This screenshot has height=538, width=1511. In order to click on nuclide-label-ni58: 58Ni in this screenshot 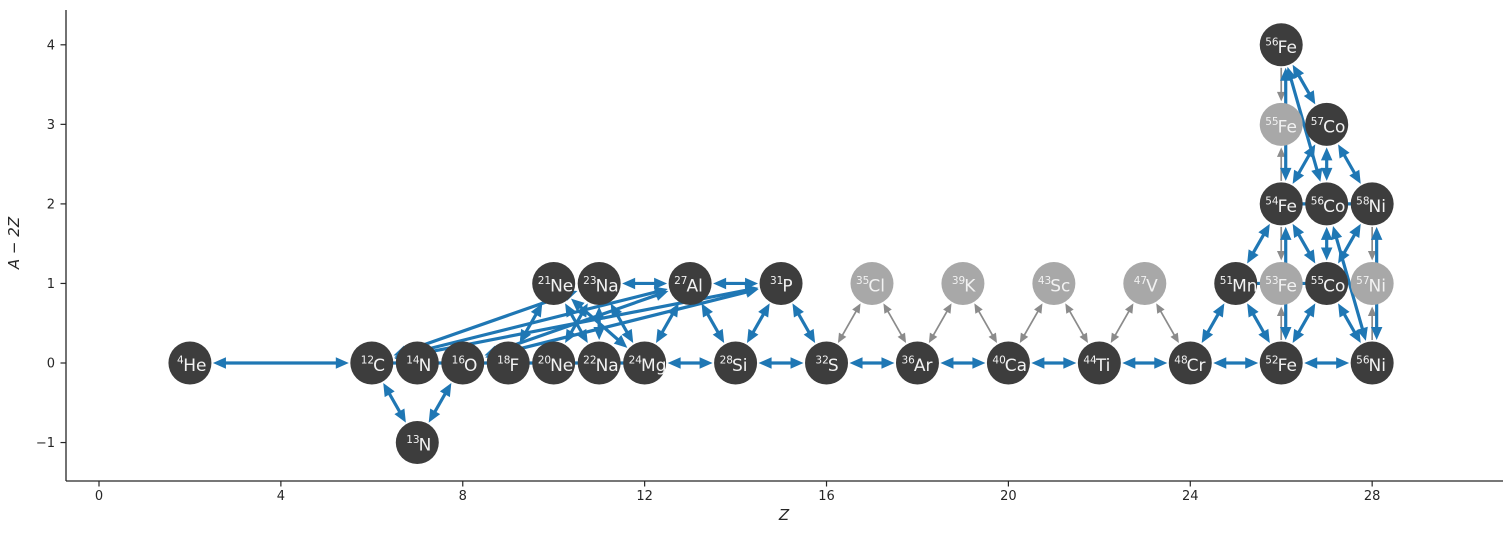, I will do `click(1371, 206)`.